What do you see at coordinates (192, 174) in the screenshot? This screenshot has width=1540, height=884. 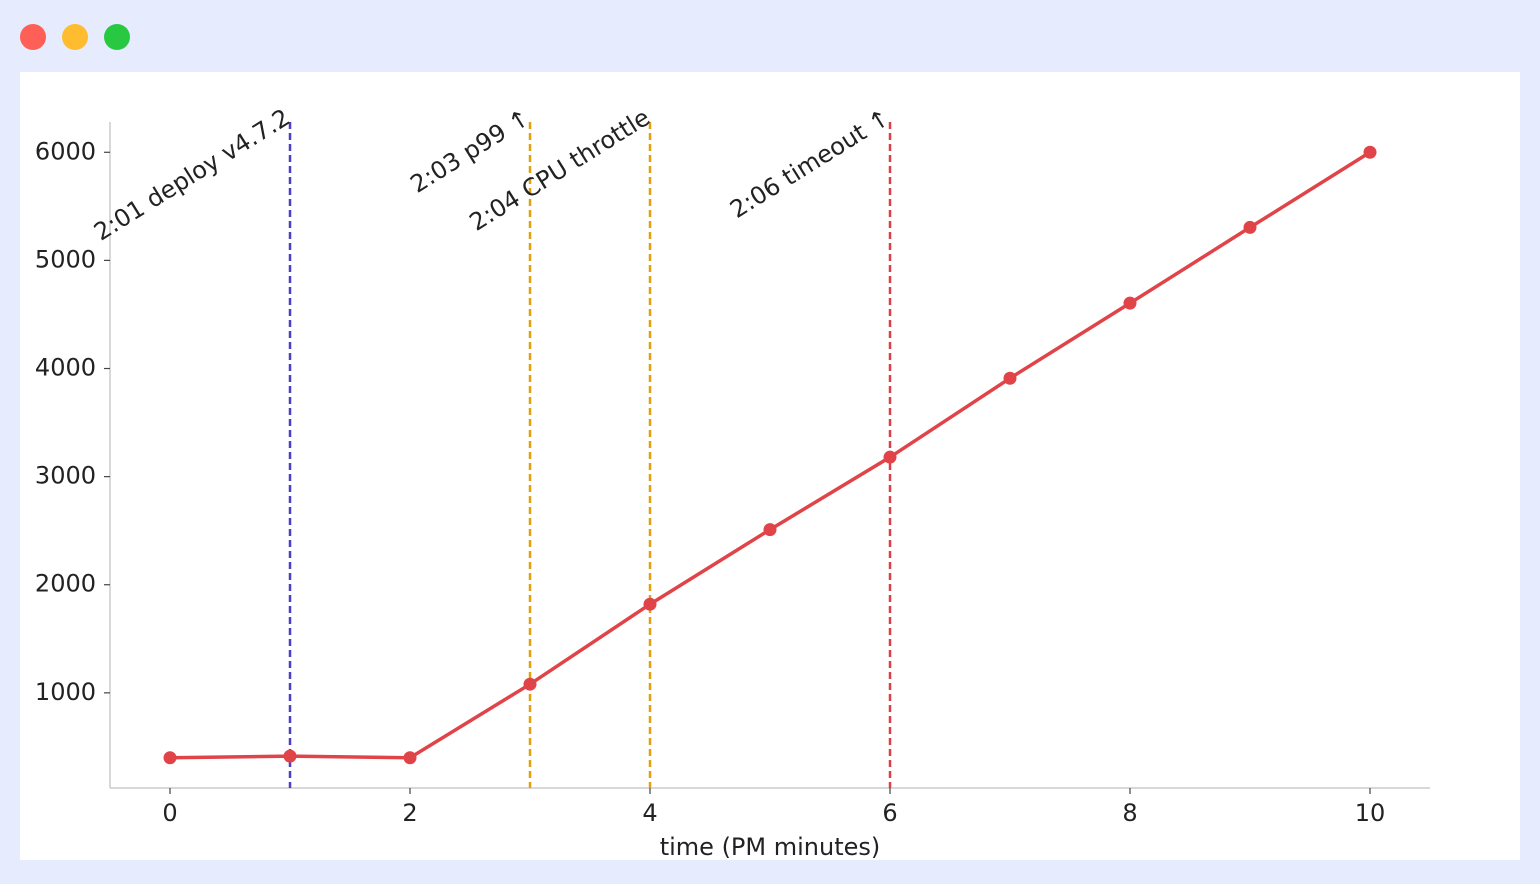 I see `event-label: 2:01 deploy v4.7.2` at bounding box center [192, 174].